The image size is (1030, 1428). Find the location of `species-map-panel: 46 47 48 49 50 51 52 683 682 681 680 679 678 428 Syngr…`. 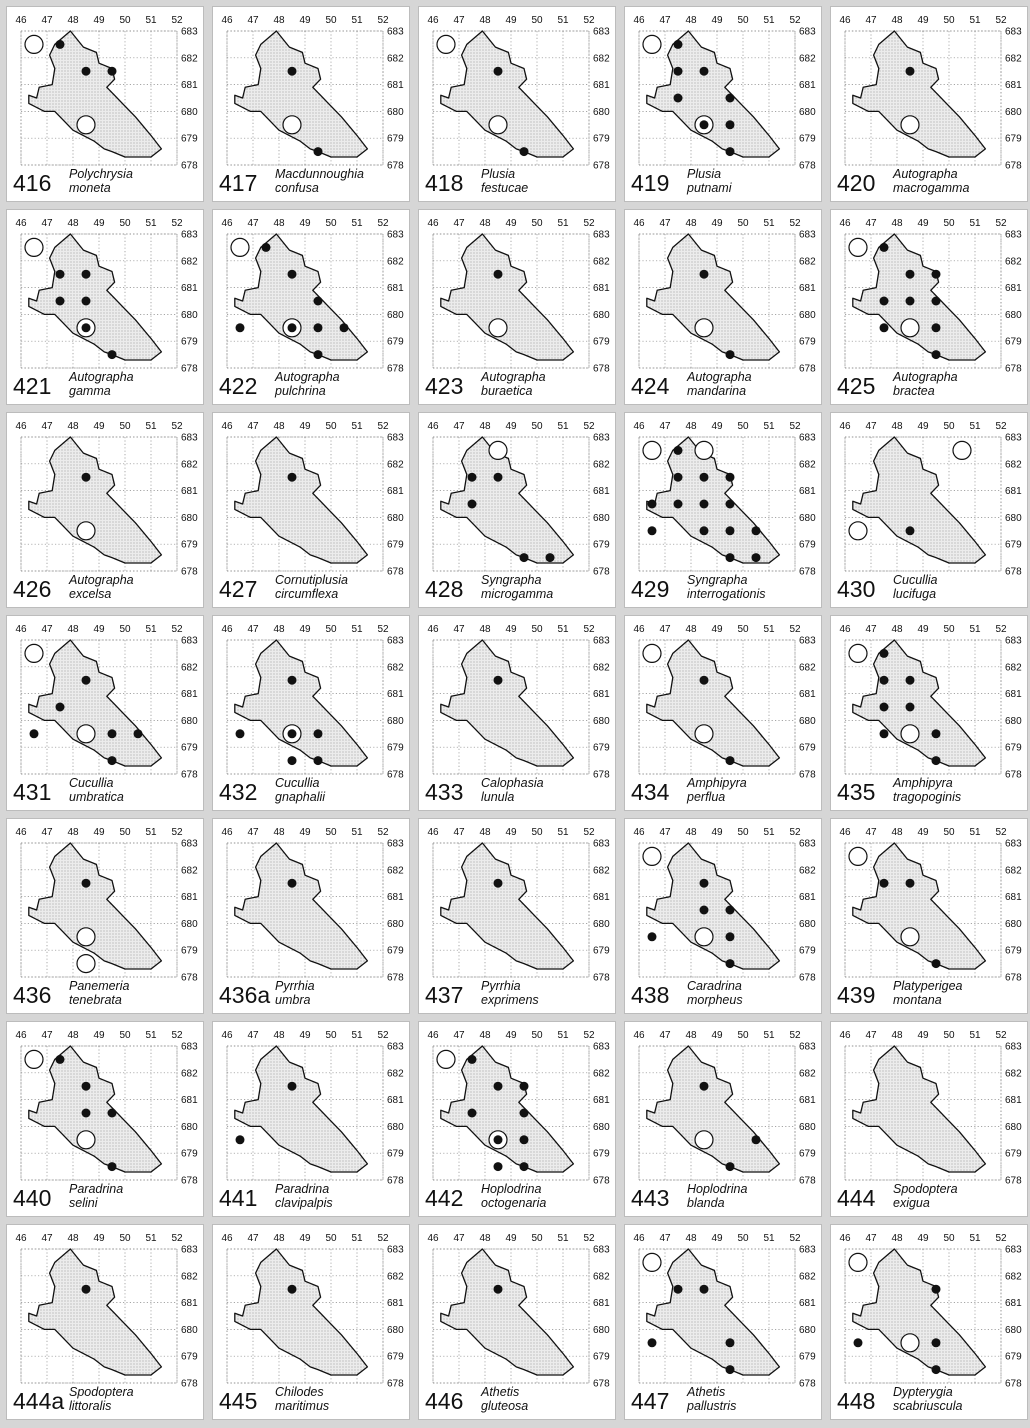

species-map-panel: 46 47 48 49 50 51 52 683 682 681 680 679 678 428 Syngr… is located at coordinates (517, 510).